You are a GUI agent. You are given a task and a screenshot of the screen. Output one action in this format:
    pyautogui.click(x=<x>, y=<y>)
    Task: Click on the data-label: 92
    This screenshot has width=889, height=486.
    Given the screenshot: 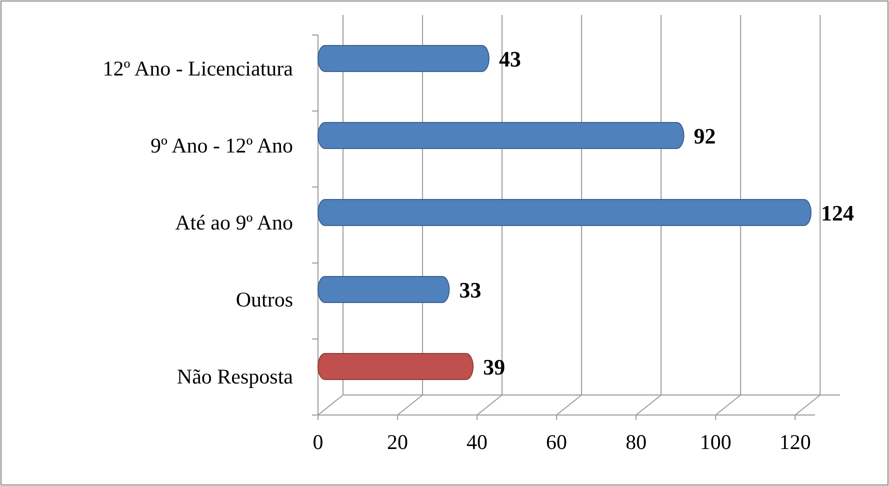 What is the action you would take?
    pyautogui.click(x=705, y=136)
    